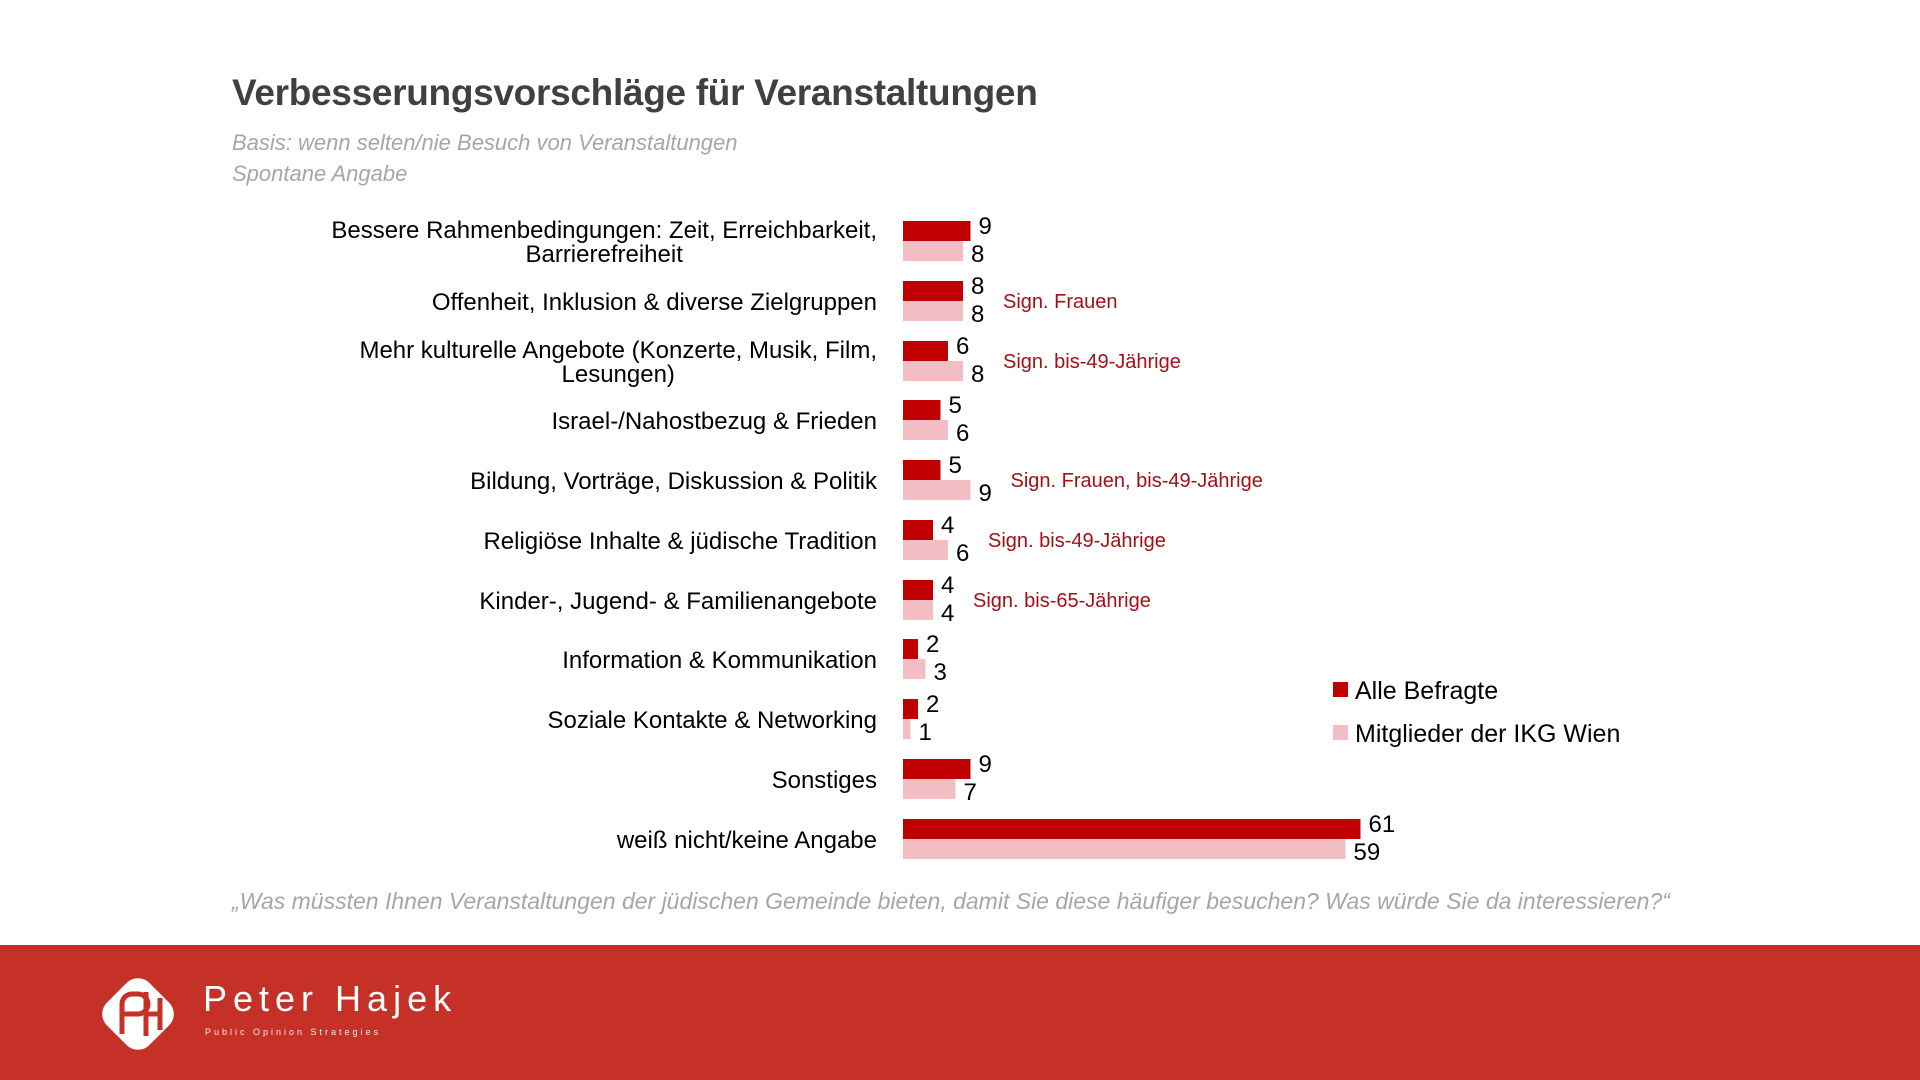 The width and height of the screenshot is (1920, 1080). Describe the element at coordinates (1367, 852) in the screenshot. I see `data-label: 59` at that location.